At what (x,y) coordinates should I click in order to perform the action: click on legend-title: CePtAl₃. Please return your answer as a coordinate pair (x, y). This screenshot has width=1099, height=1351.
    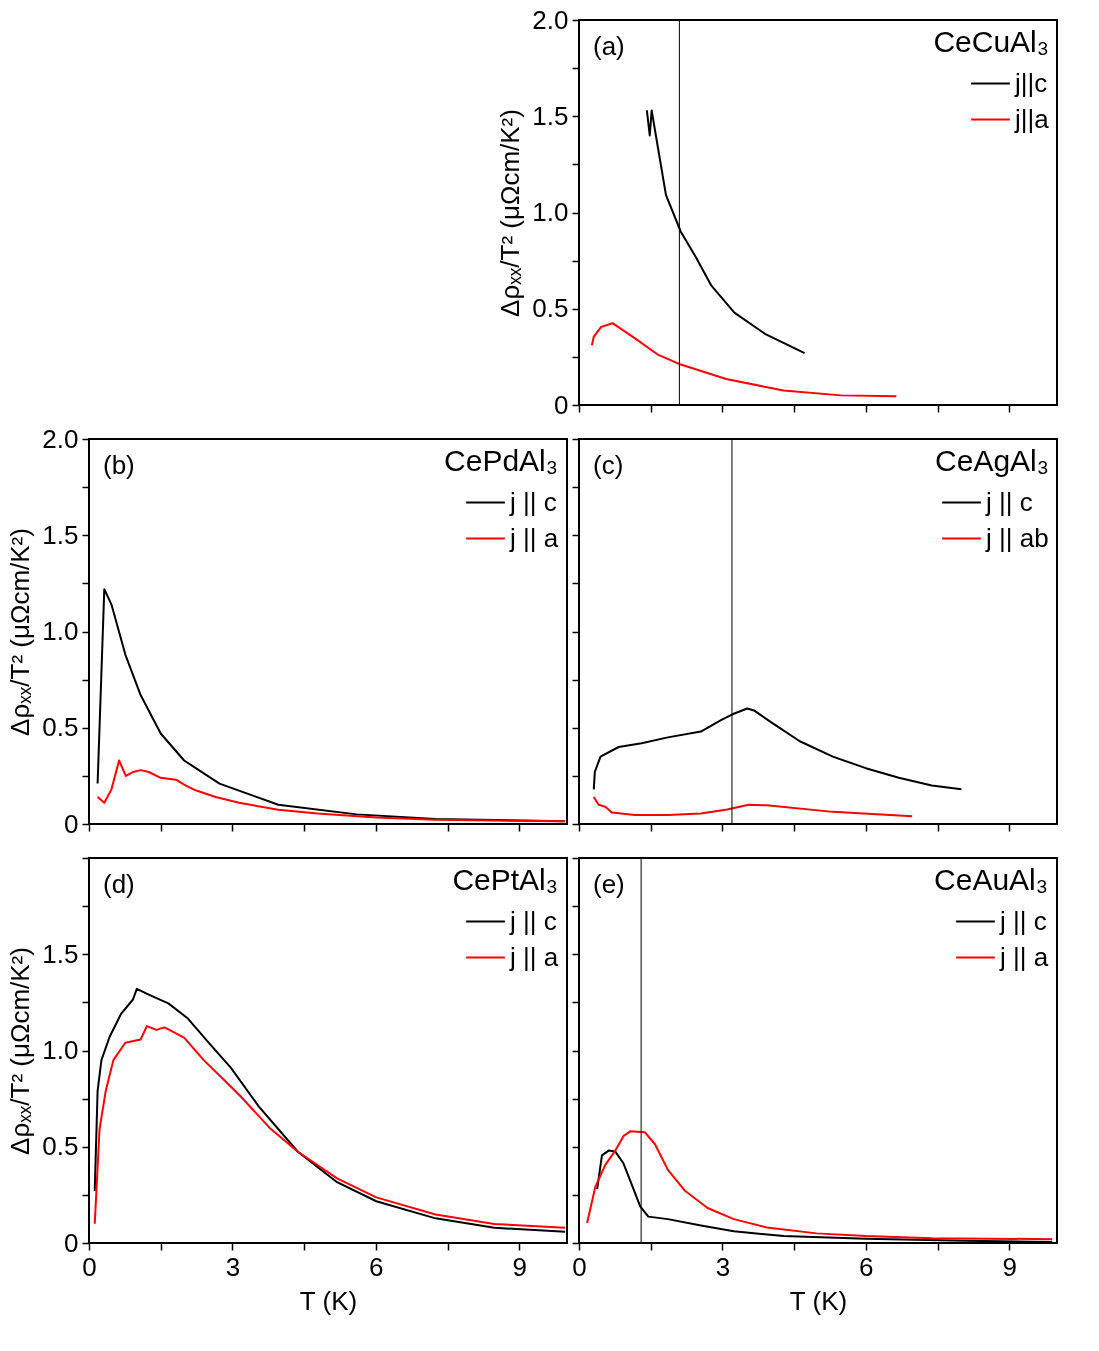
    Looking at the image, I should click on (505, 879).